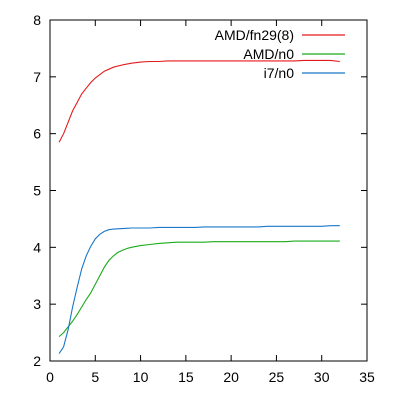 This screenshot has height=400, width=400. Describe the element at coordinates (37, 247) in the screenshot. I see `y-tick-label: 4` at that location.